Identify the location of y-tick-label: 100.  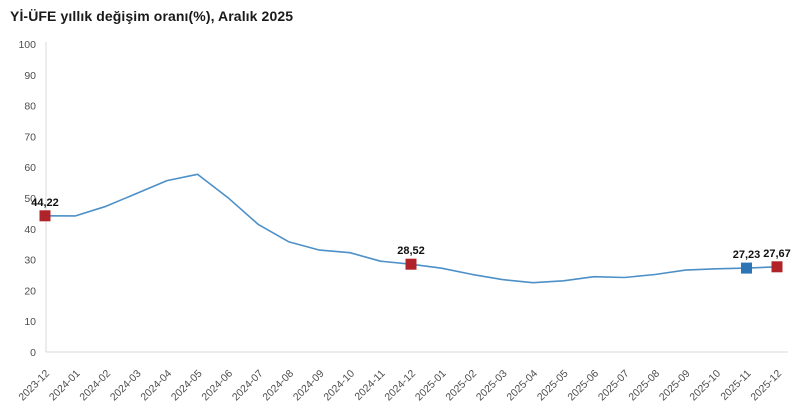
(27, 45).